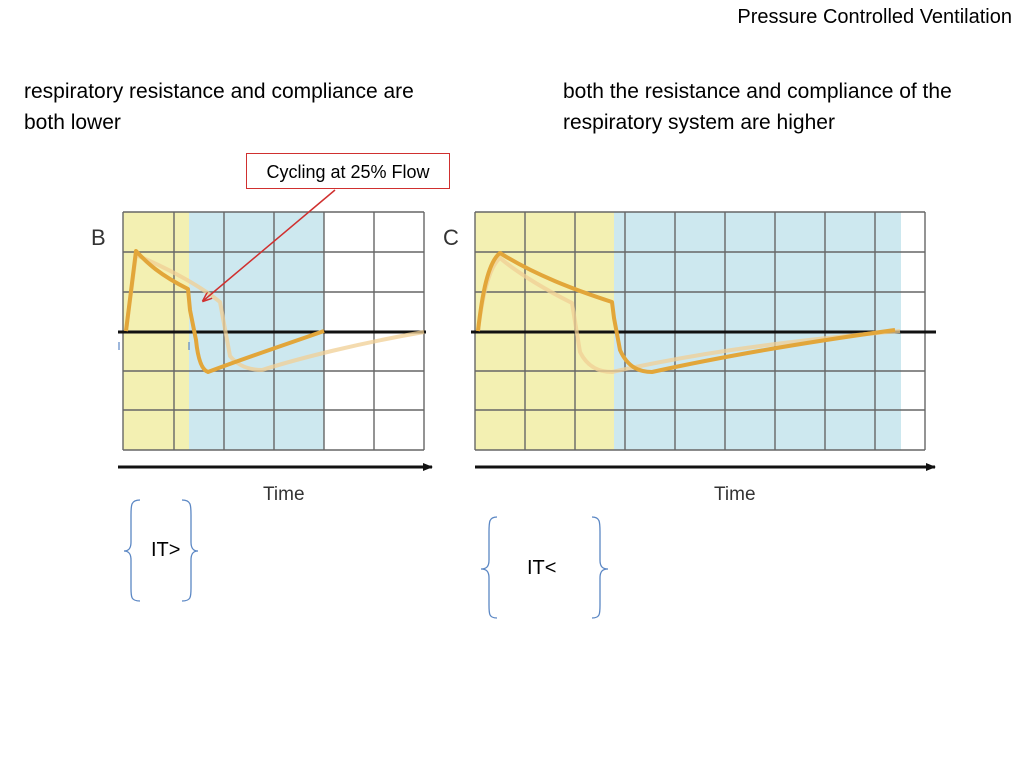  What do you see at coordinates (132, 550) in the screenshot?
I see `brace-left-open-b` at bounding box center [132, 550].